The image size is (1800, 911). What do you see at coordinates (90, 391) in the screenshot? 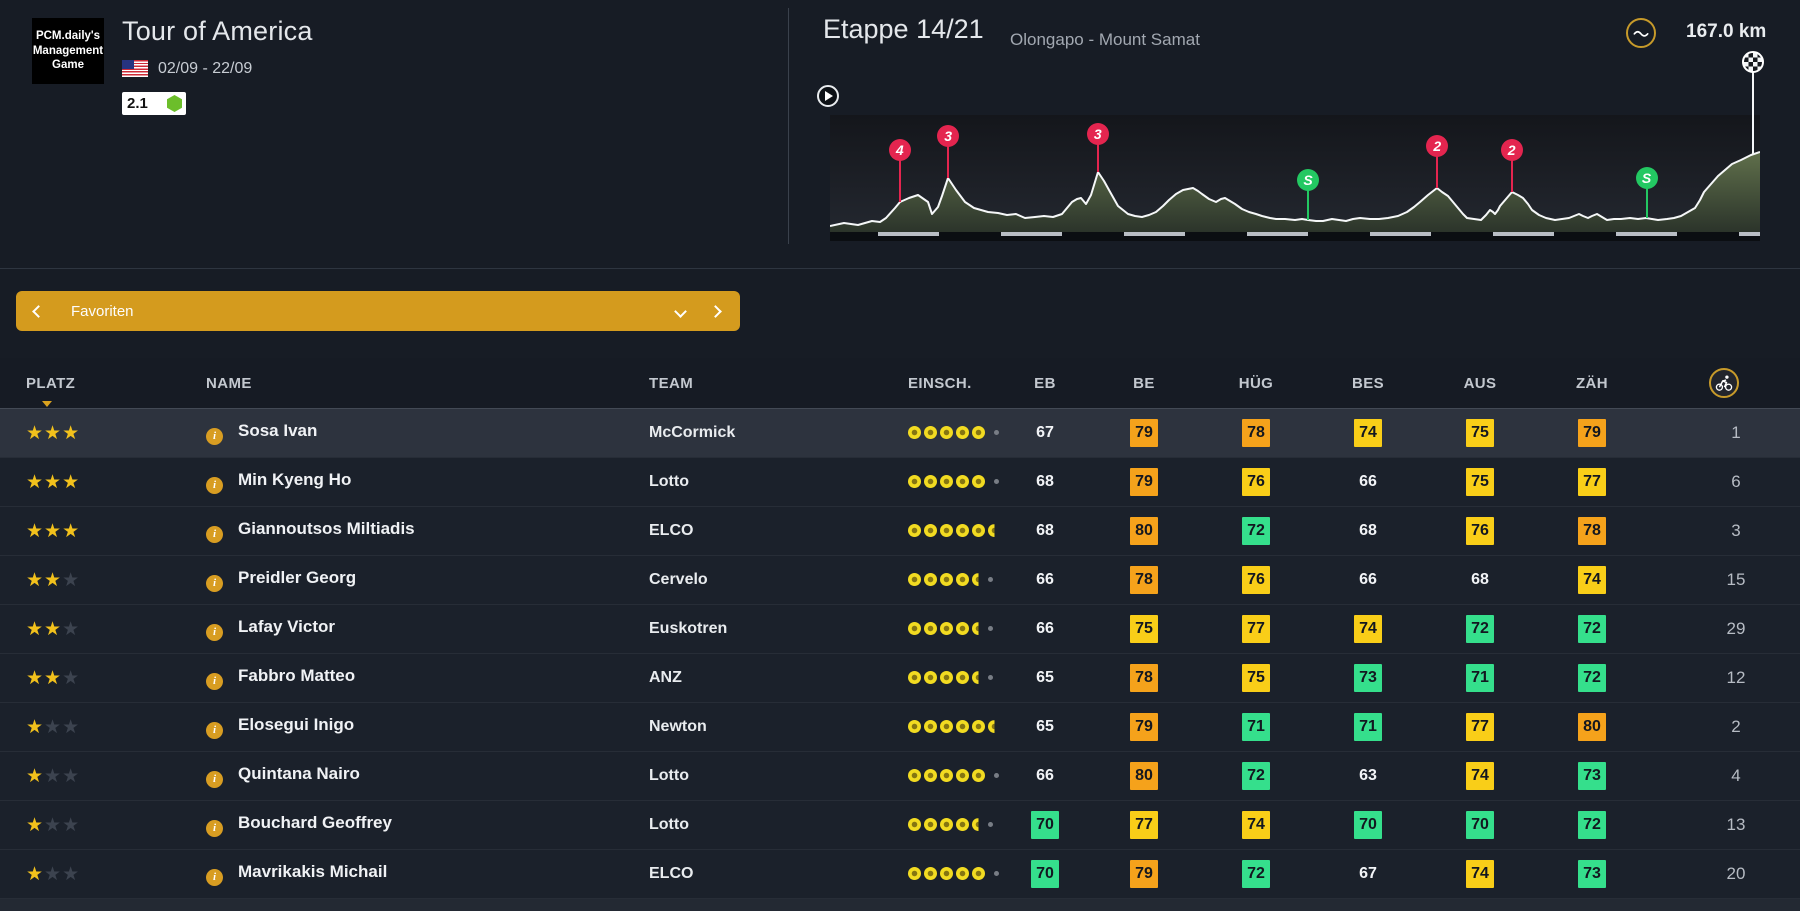
I see `column-platz: PLATZ` at bounding box center [90, 391].